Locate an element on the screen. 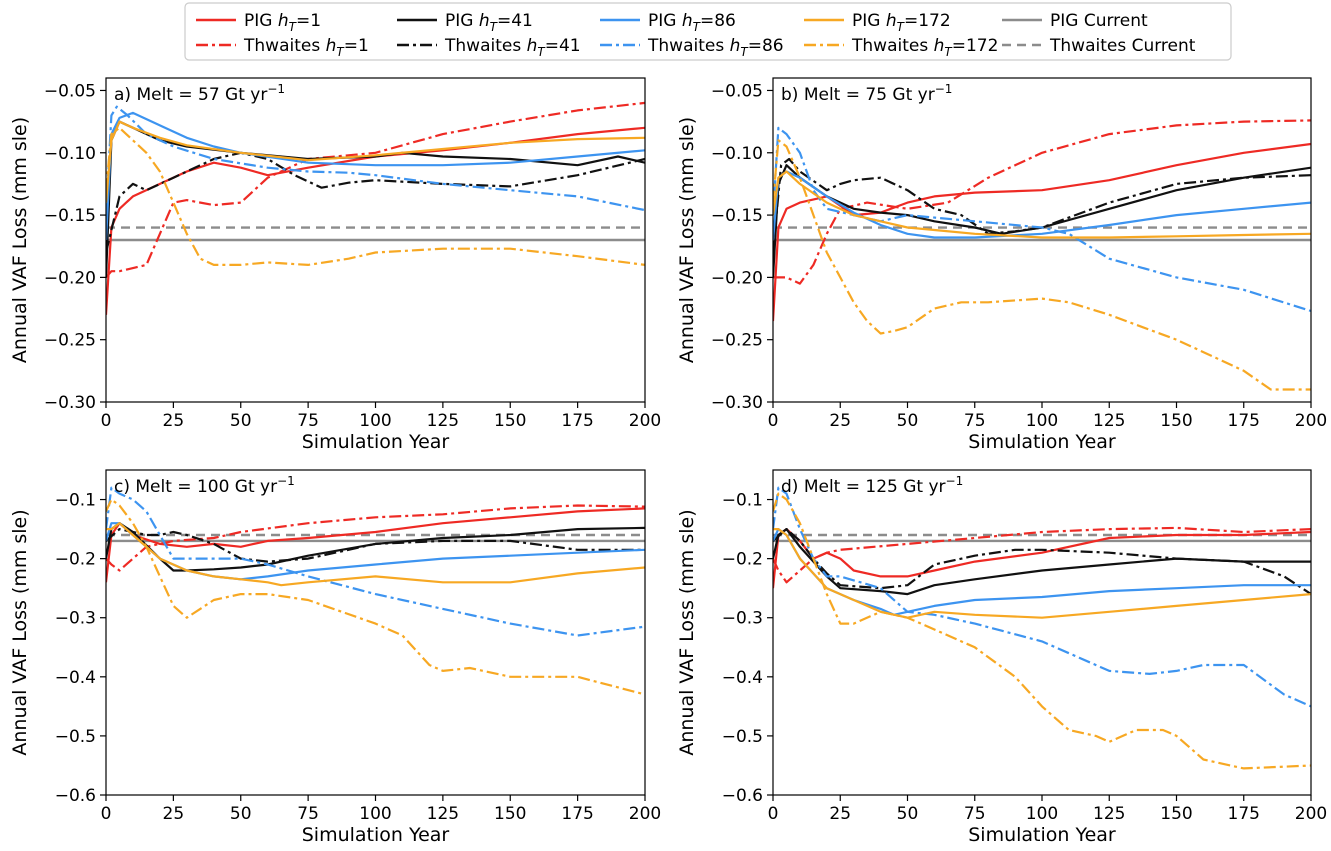 This screenshot has width=1331, height=851. legend-entry-thwaites-ht-1: Thwaites hT=1 is located at coordinates (282, 47).